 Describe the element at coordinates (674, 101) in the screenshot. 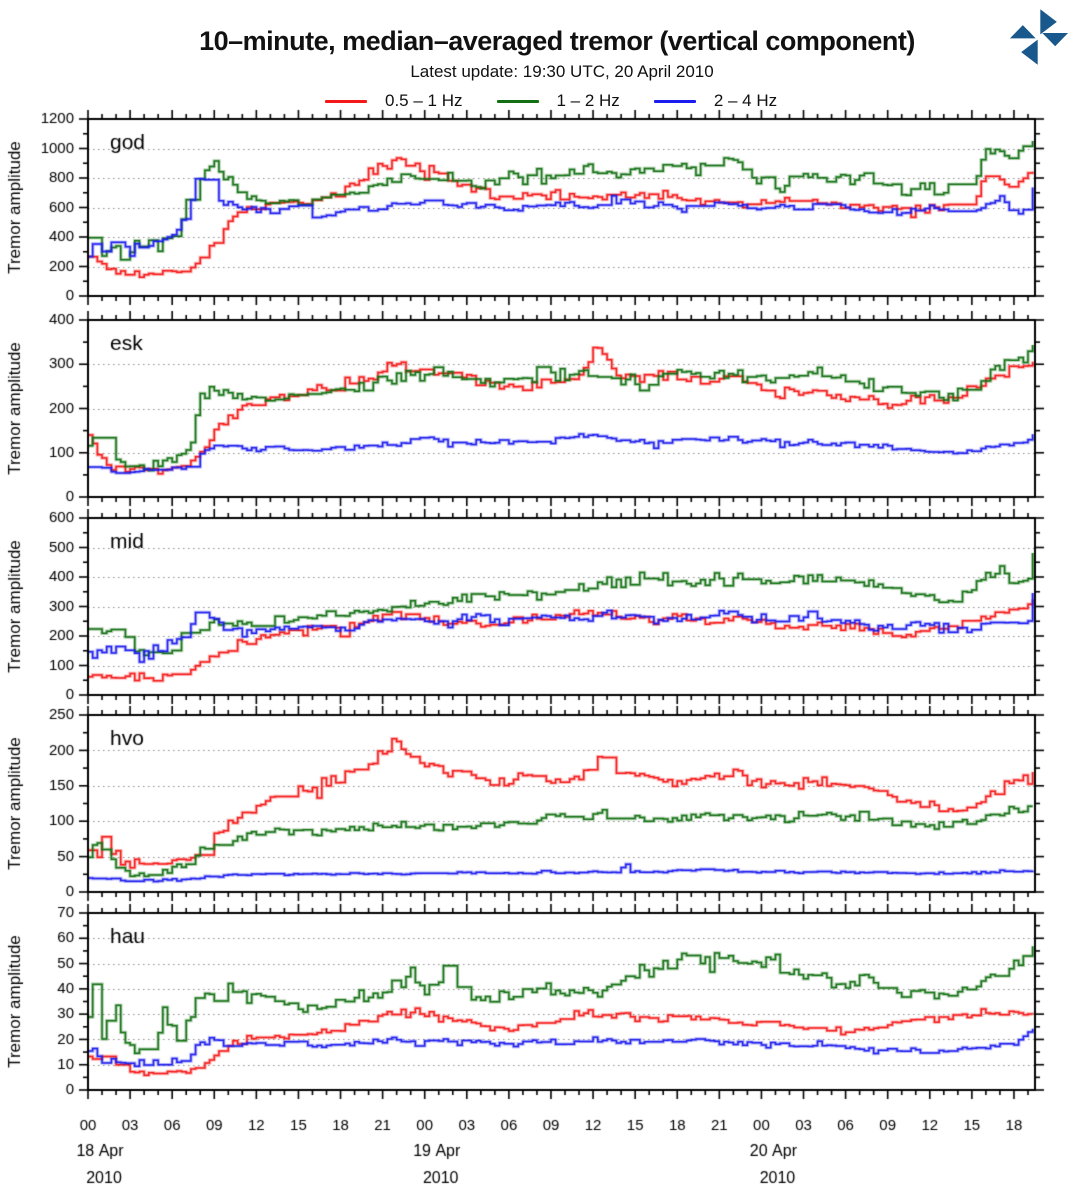

I see `blue-line-swatch` at that location.